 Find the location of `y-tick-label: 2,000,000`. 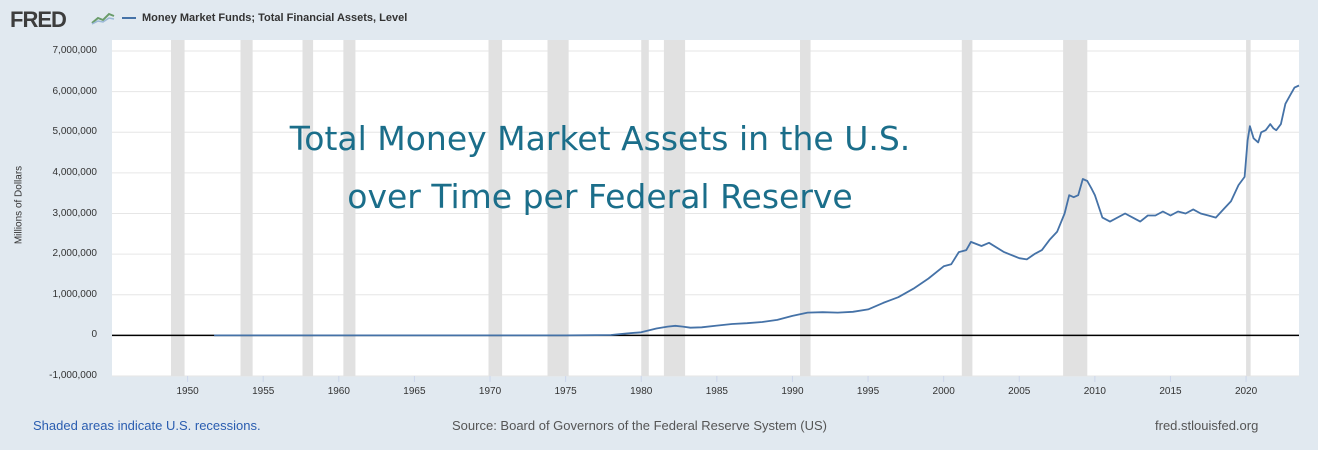

y-tick-label: 2,000,000 is located at coordinates (75, 254).